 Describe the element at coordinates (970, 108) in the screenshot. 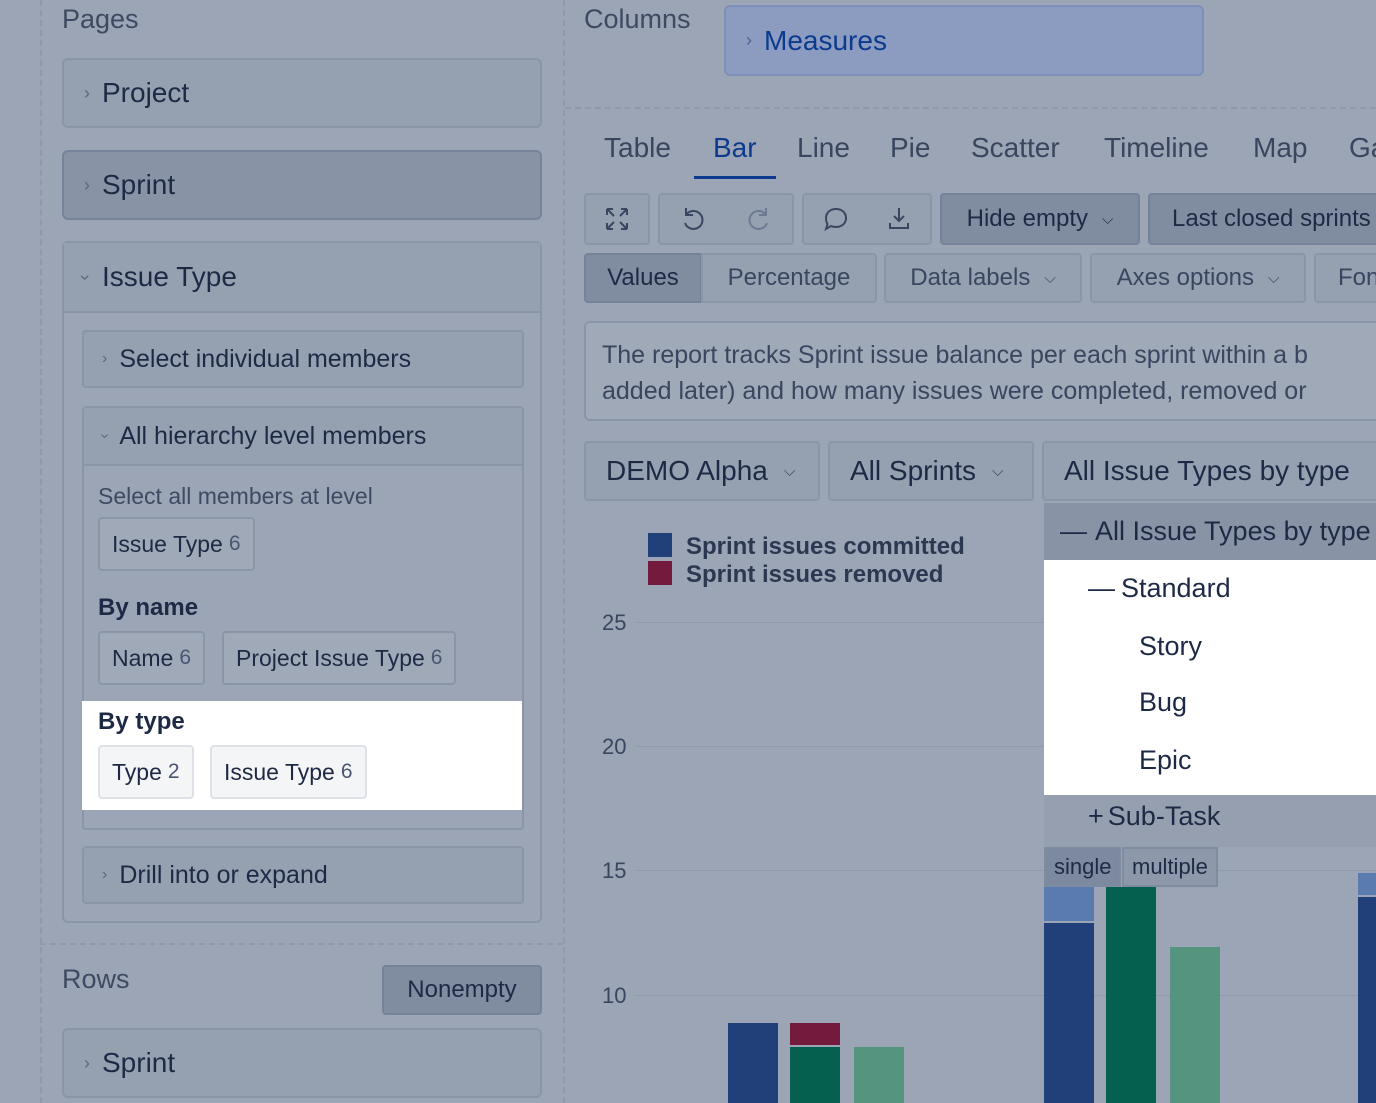

I see `columns-divider` at that location.